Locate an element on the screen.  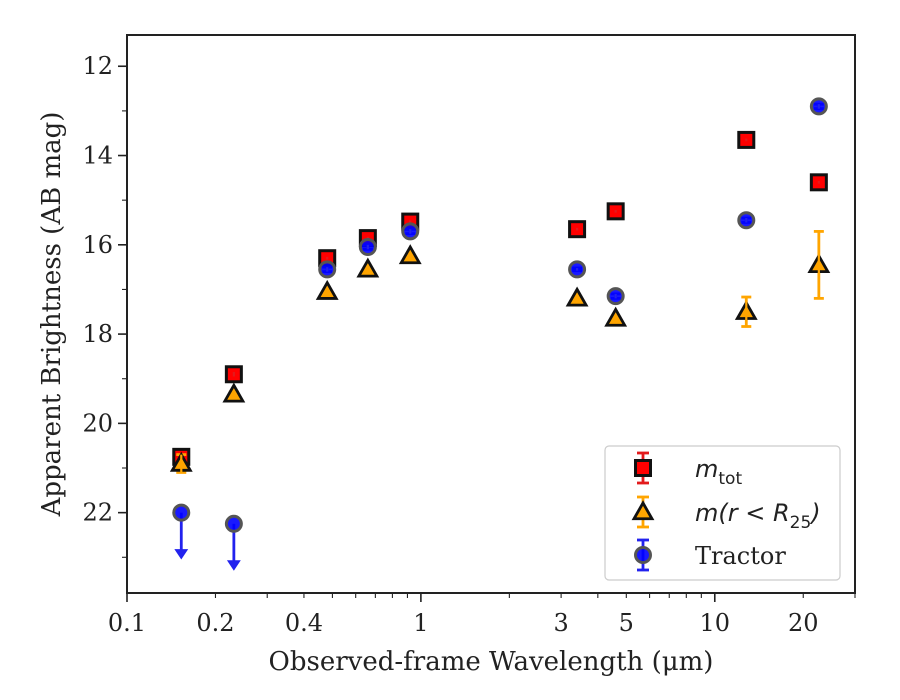
x-axis: 0.1 0.2 0.4 1 3 5 10 20 is located at coordinates (482, 615).